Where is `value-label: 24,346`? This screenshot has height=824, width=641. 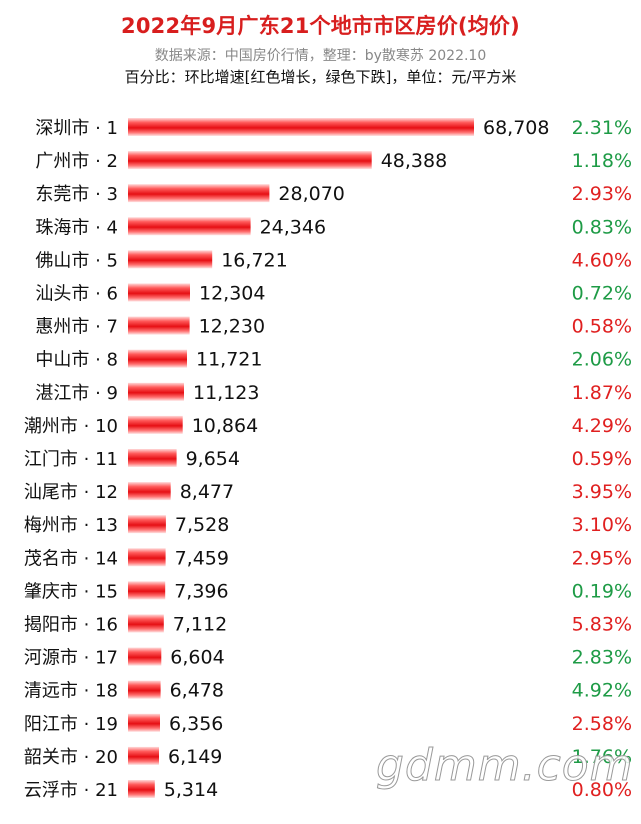 value-label: 24,346 is located at coordinates (293, 227).